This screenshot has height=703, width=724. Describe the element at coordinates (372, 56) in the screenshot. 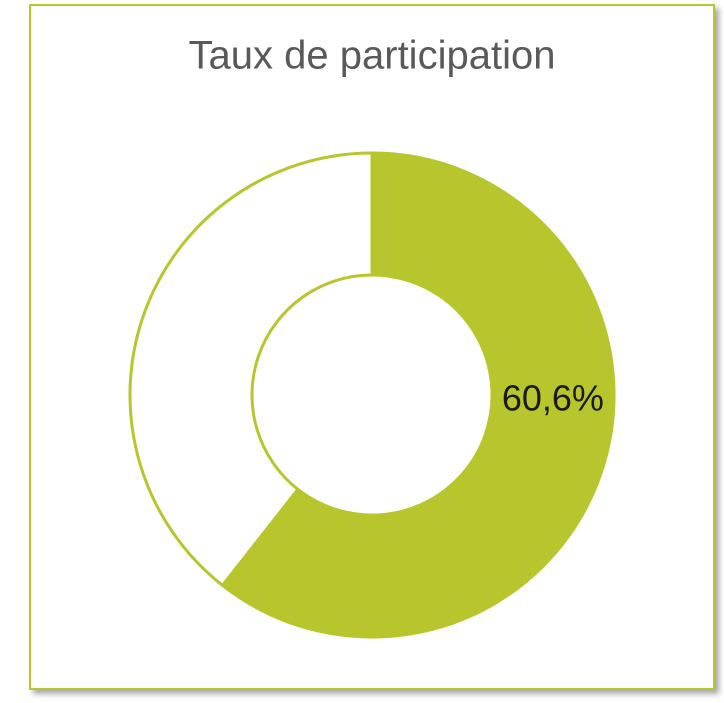

I see `chart-title: Taux de participation` at that location.